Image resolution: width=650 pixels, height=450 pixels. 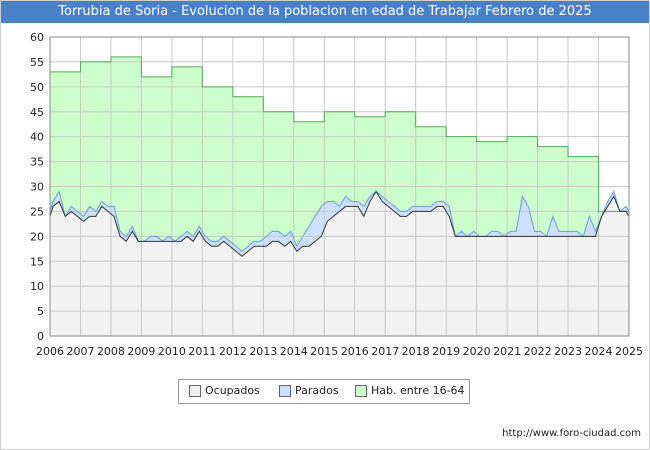 I want to click on legend-swatch-ocupados, so click(x=195, y=391).